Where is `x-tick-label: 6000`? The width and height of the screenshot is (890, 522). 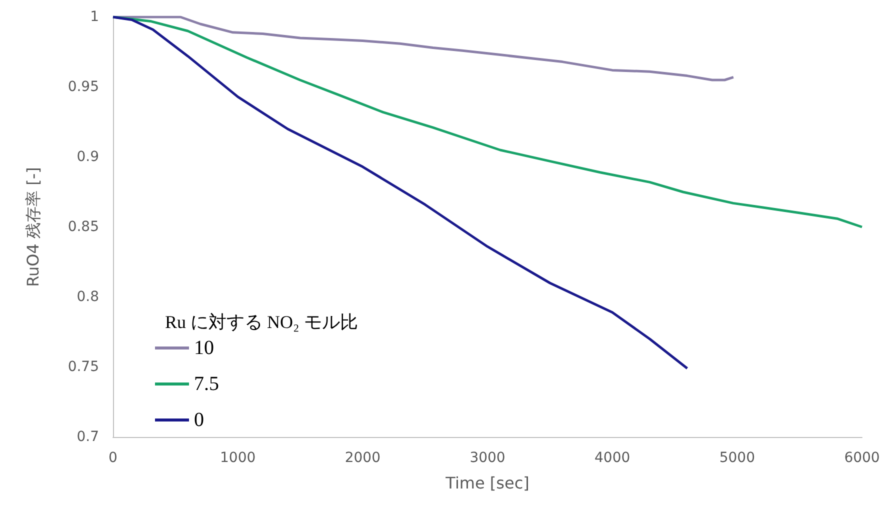
x-tick-label: 6000 is located at coordinates (862, 458).